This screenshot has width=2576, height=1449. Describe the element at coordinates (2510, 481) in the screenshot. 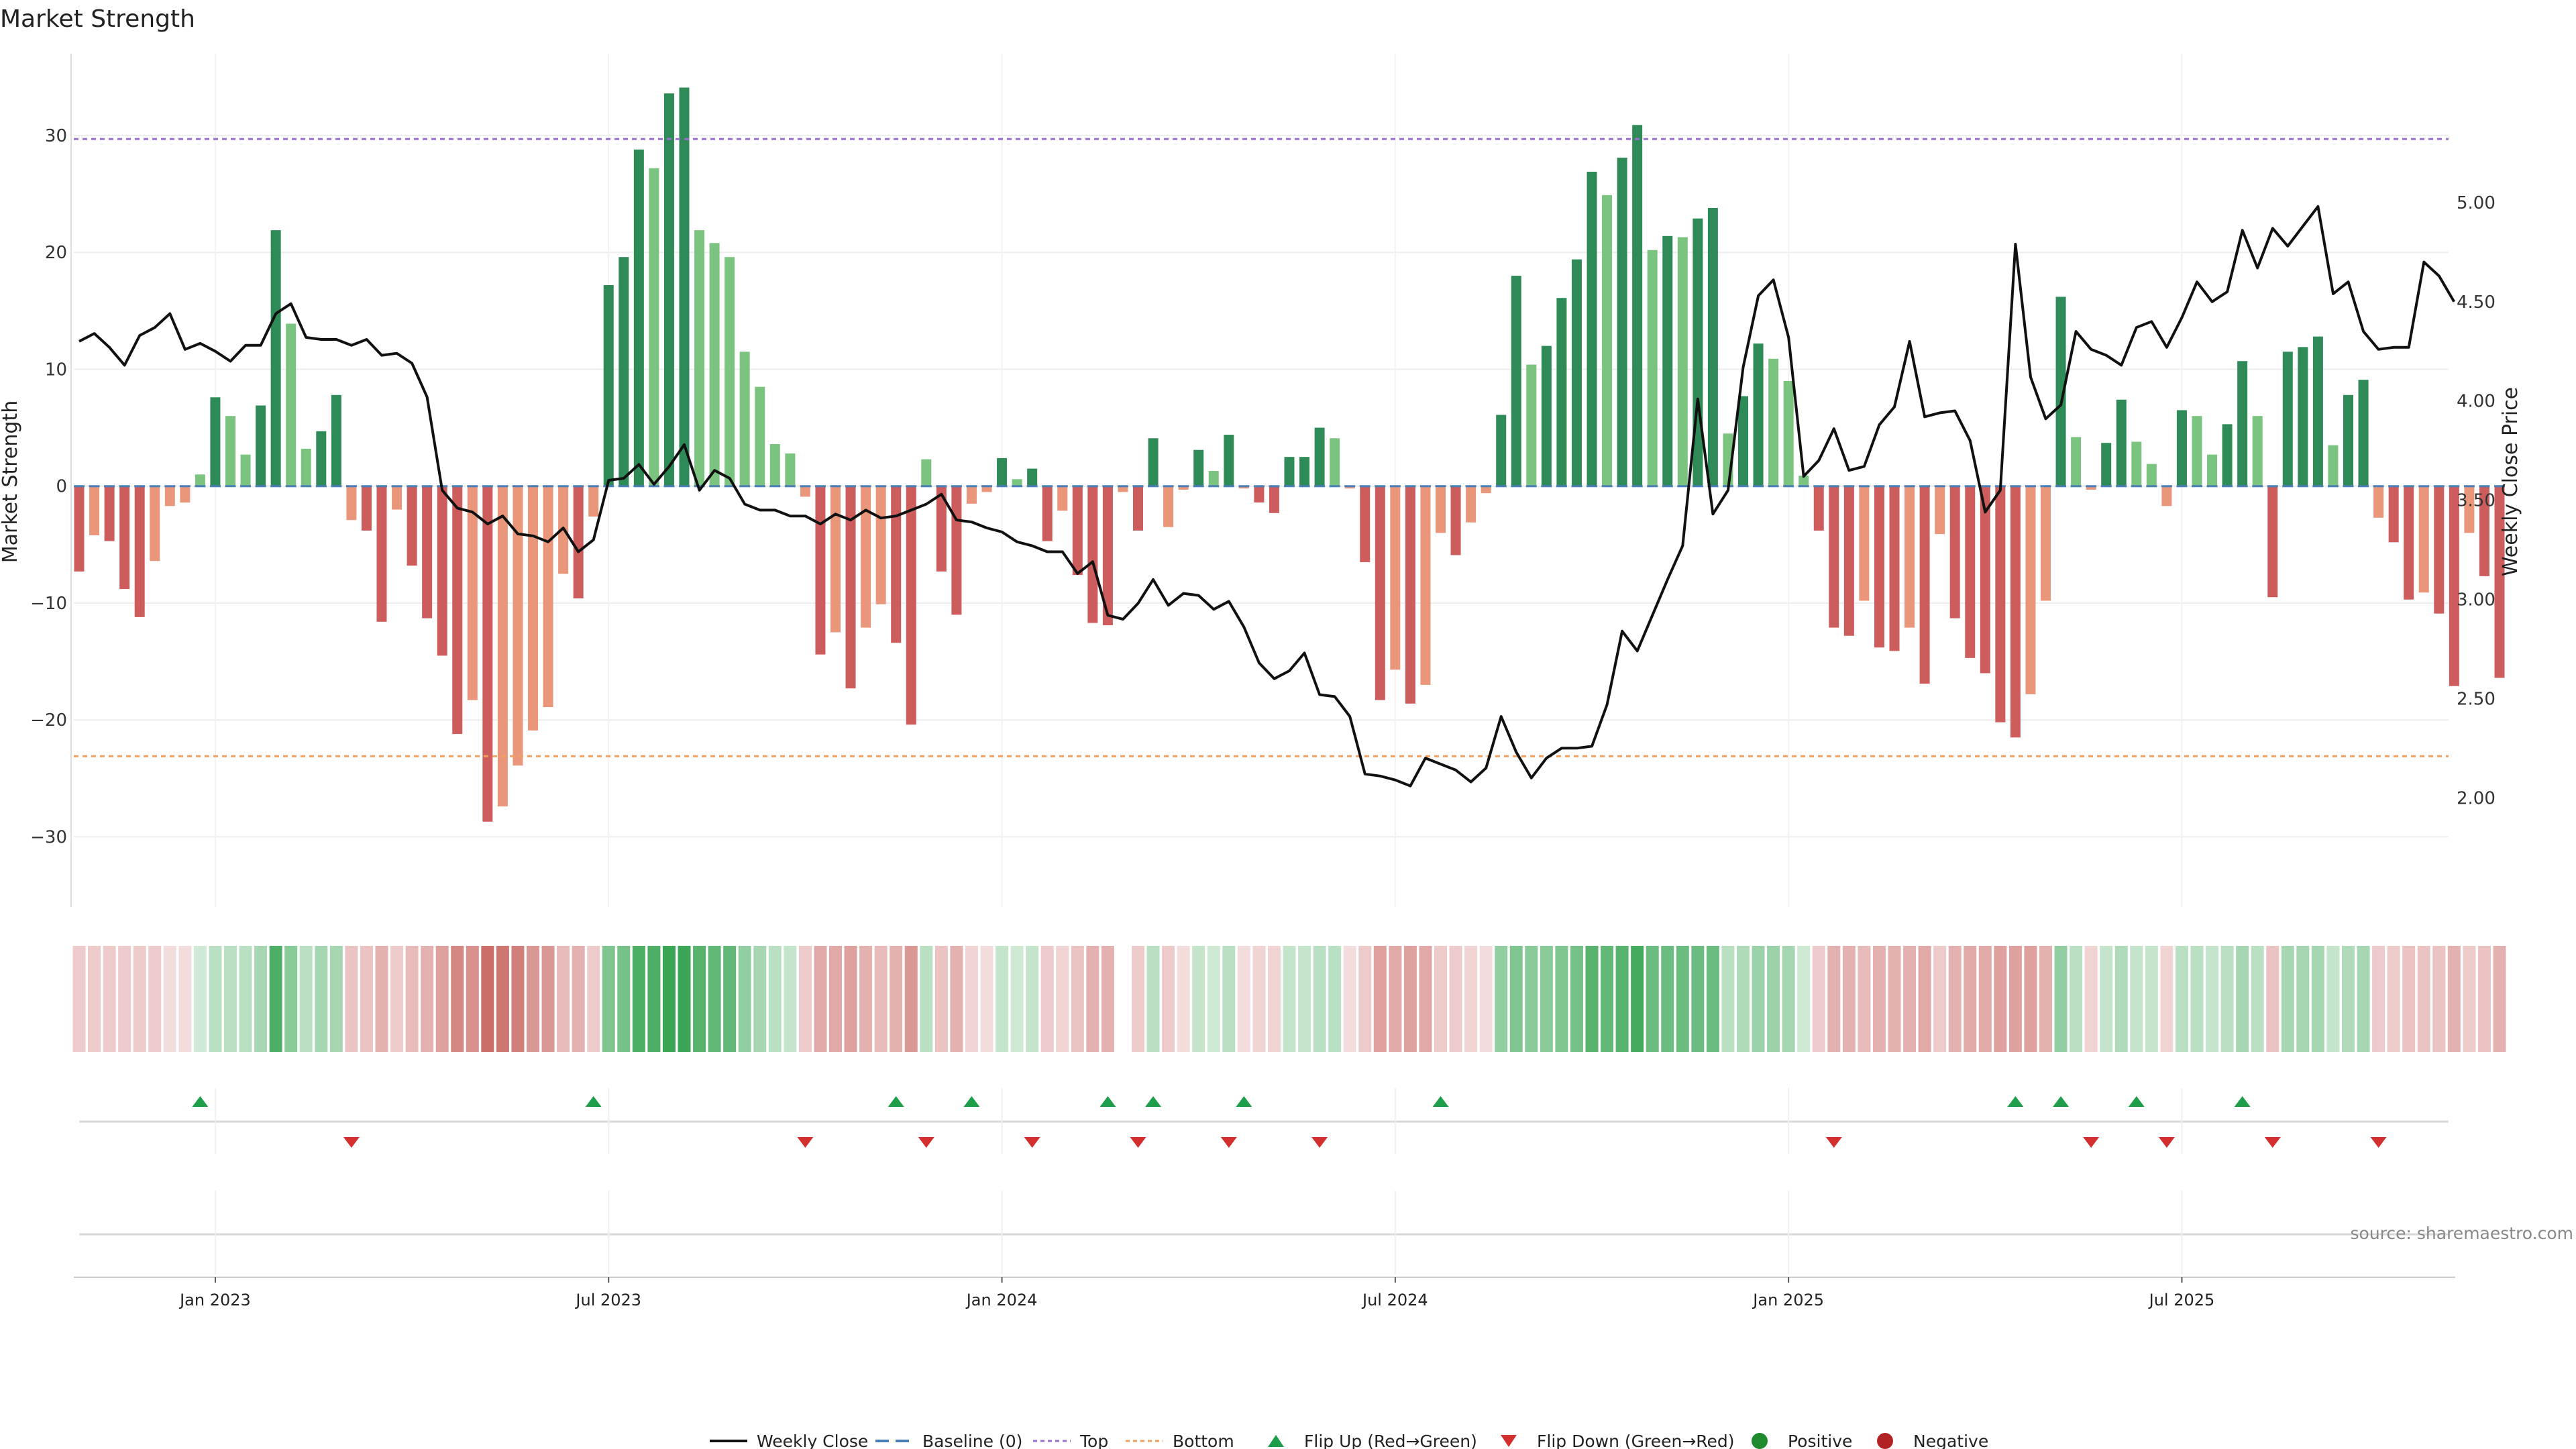

I see `y-axis-label-right: Weekly Close Price` at that location.